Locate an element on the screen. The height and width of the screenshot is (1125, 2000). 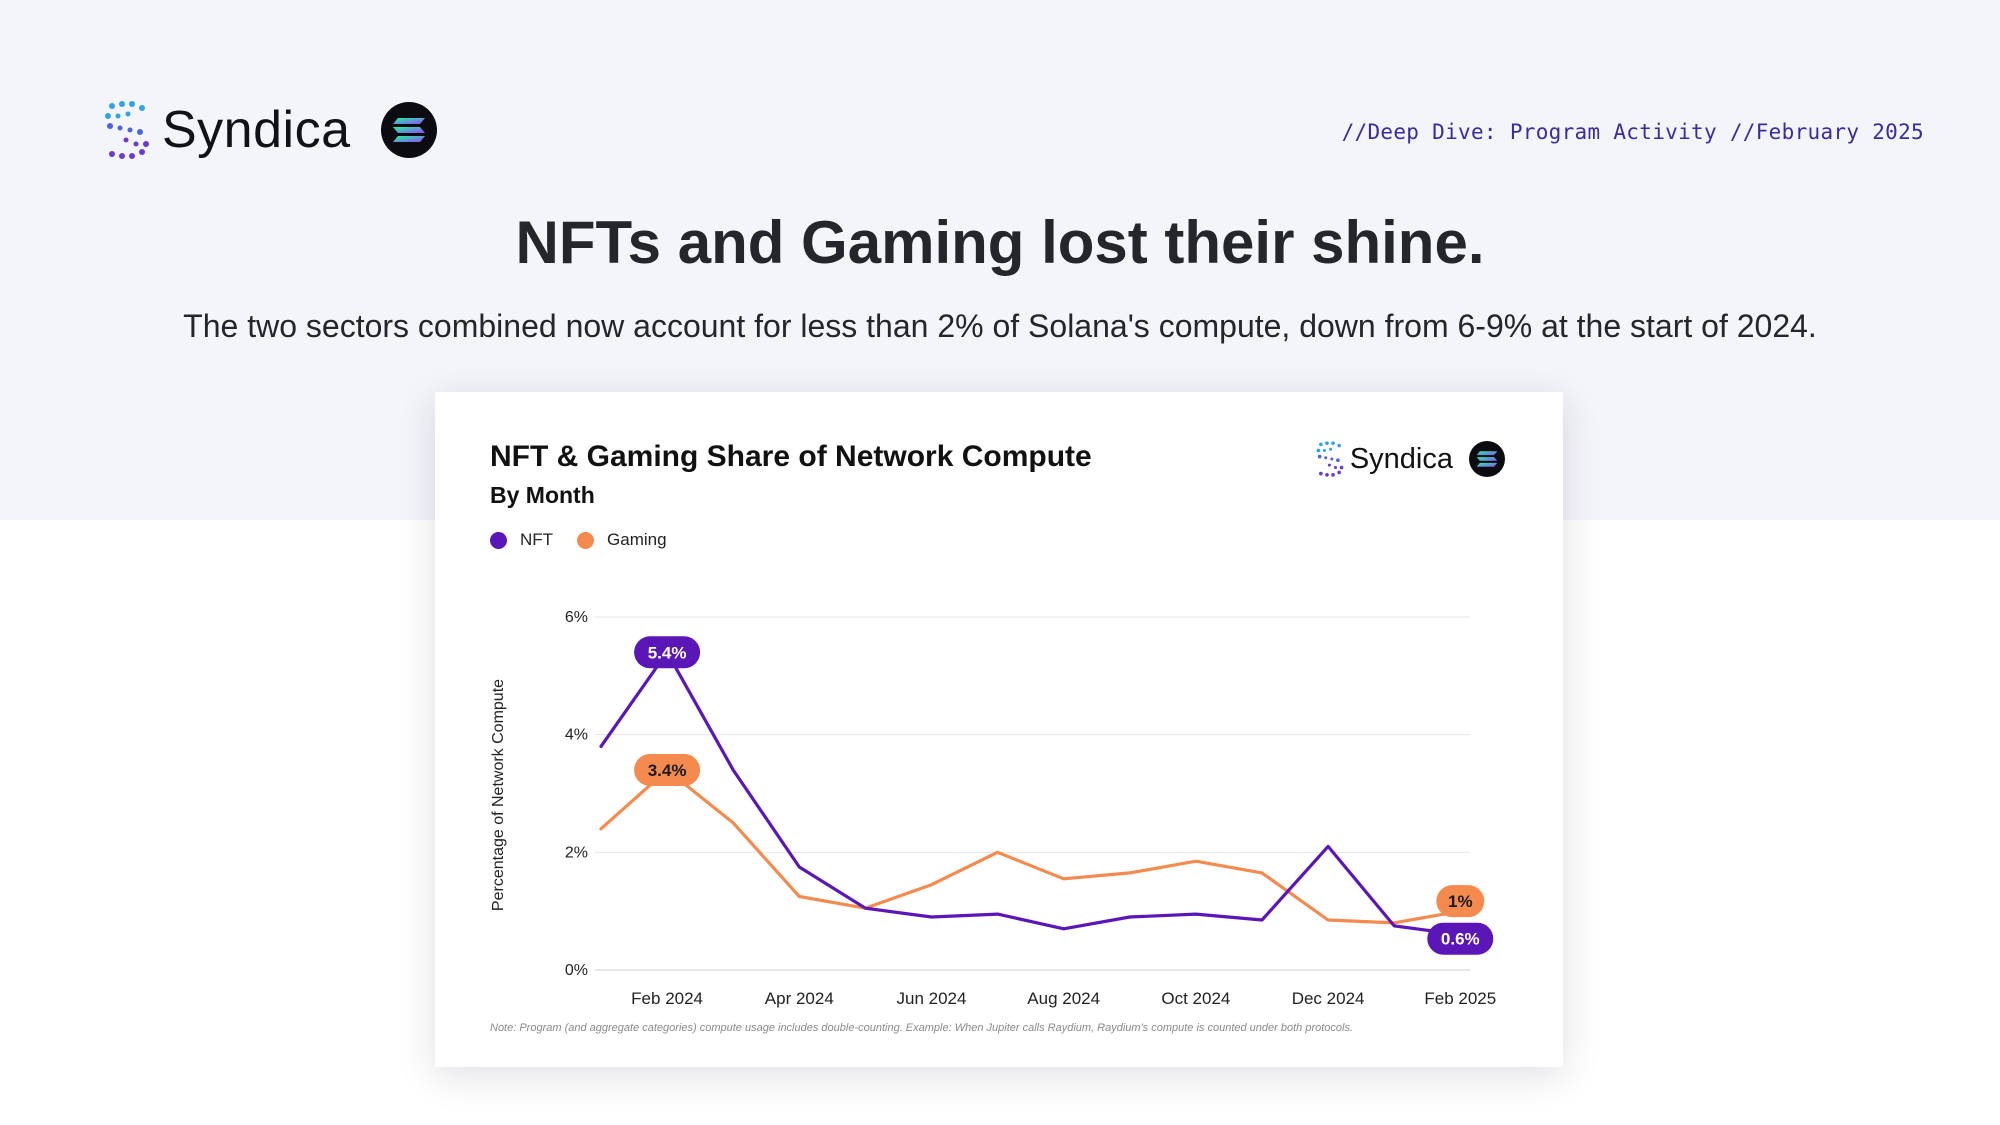
legend-item-gaming: Gaming is located at coordinates (622, 540).